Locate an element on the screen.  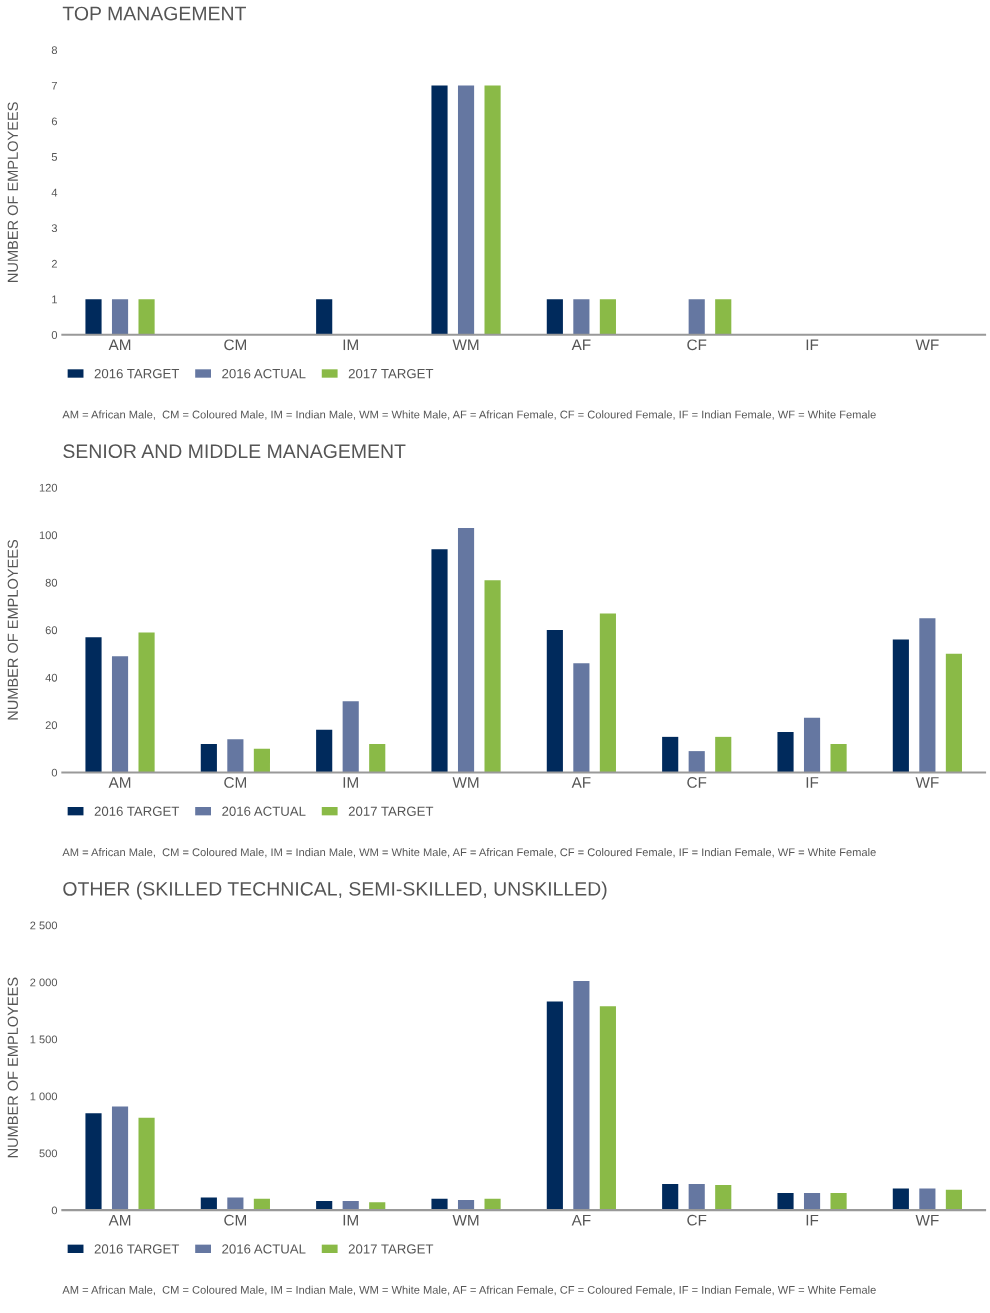
chart-title: OTHER (SKILLED TECHNICAL, SEMI-SKILLED, UNSKILLED) is located at coordinates (335, 890).